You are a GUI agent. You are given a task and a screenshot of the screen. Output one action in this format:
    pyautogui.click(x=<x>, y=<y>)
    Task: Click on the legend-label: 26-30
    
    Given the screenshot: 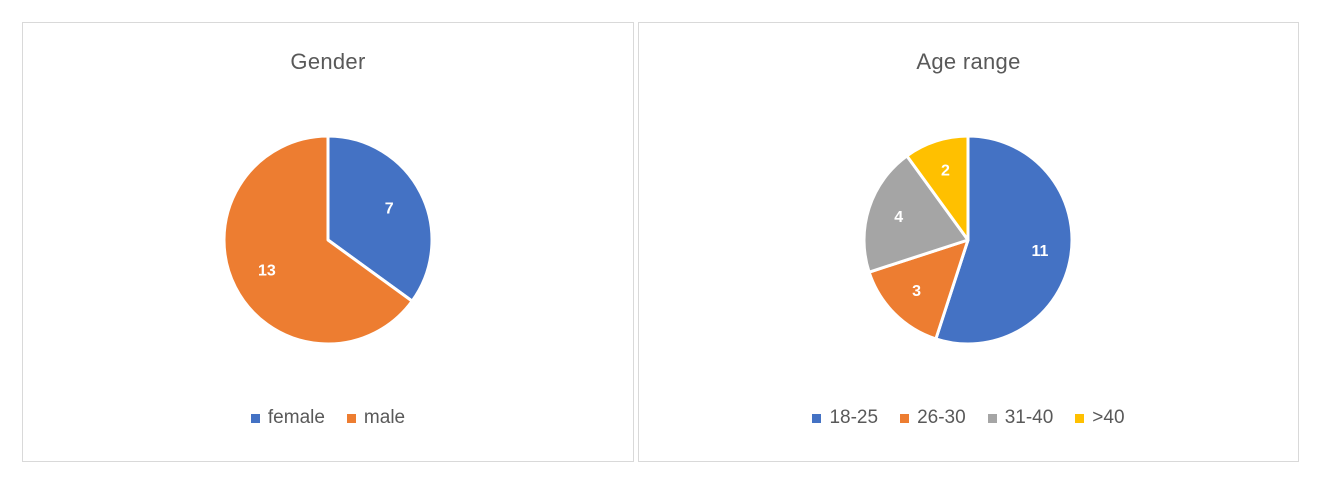 What is the action you would take?
    pyautogui.click(x=941, y=417)
    